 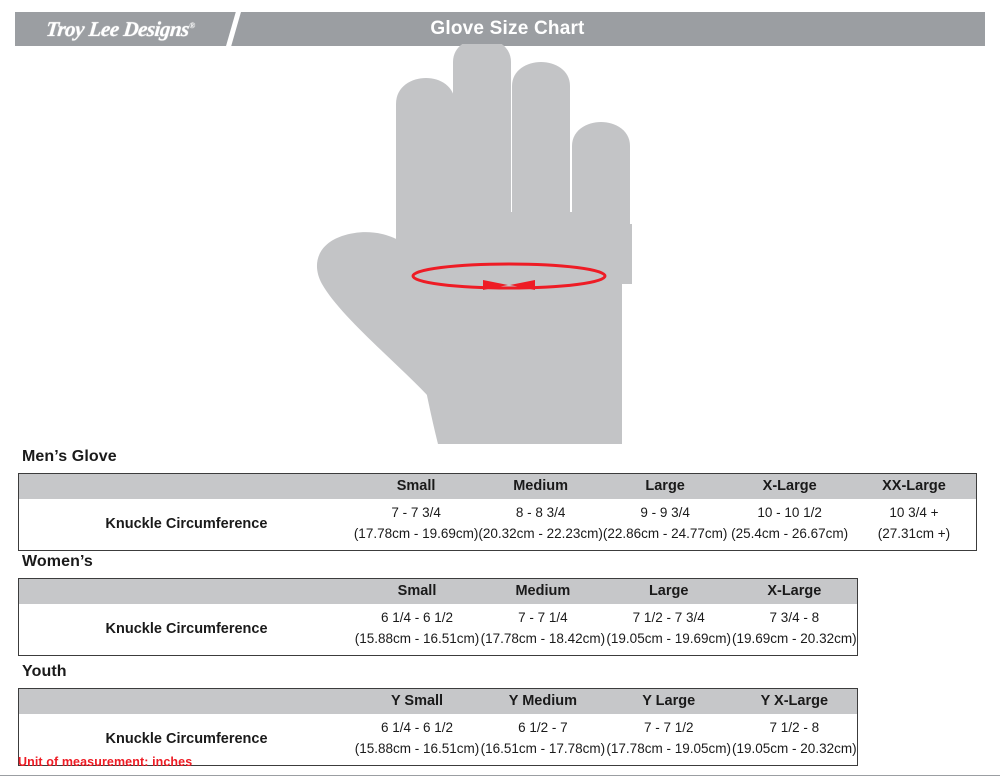 What do you see at coordinates (509, 285) in the screenshot?
I see `measure-arrowheads-icon` at bounding box center [509, 285].